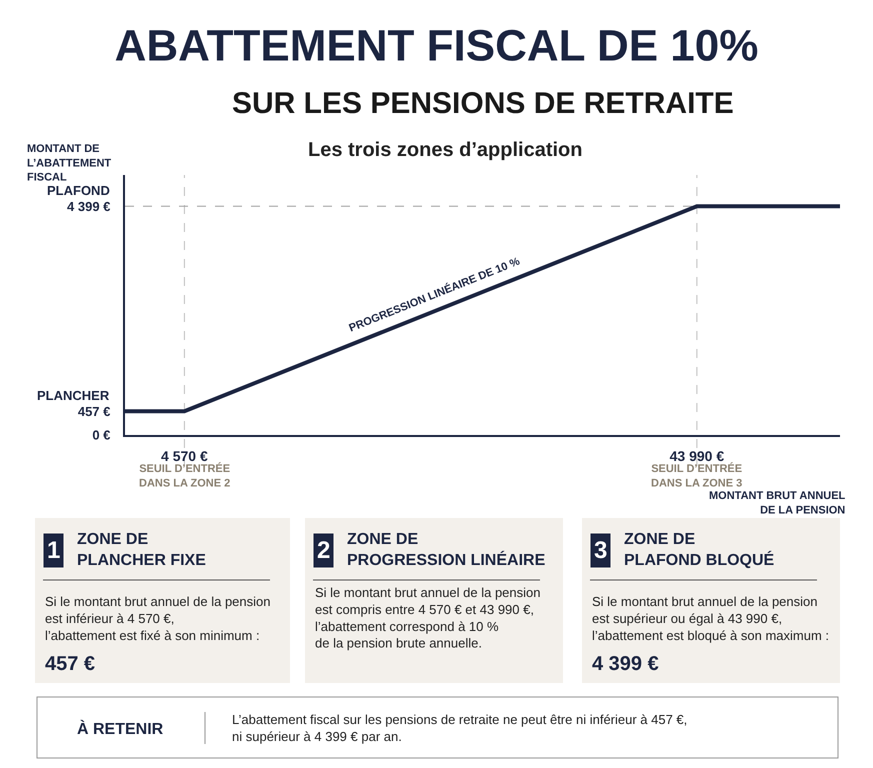  Describe the element at coordinates (601, 550) in the screenshot. I see `text: 3` at that location.